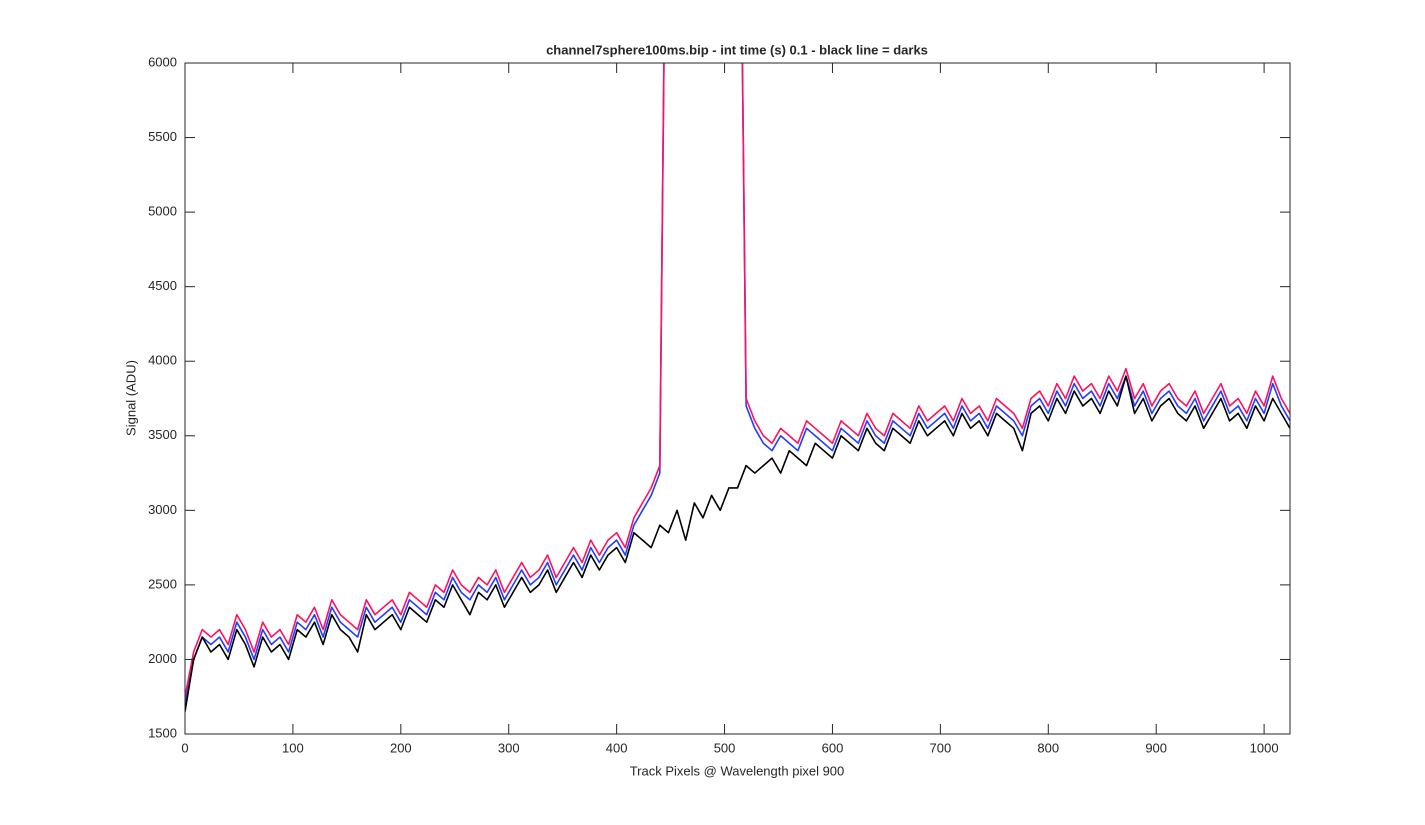 The width and height of the screenshot is (1425, 825). Describe the element at coordinates (725, 747) in the screenshot. I see `x-tick-label: 500` at that location.